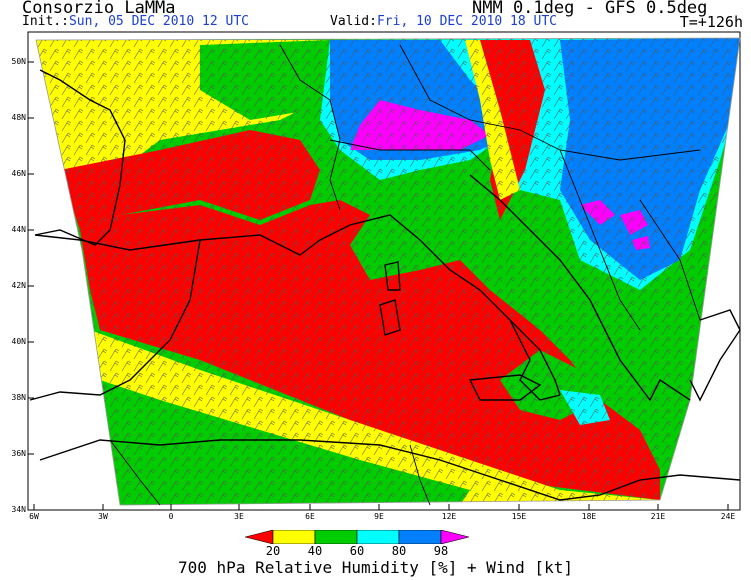 The image size is (751, 580). I want to click on coast-italy-tyrrhenian, so click(455, 305).